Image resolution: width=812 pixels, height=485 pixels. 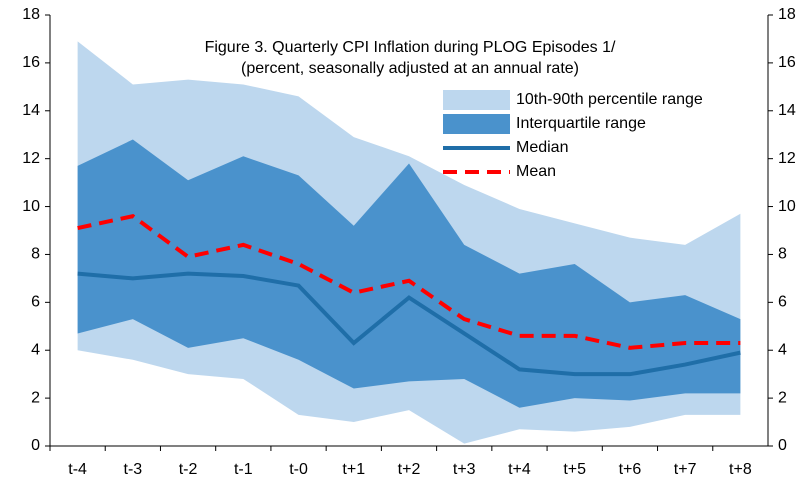 I want to click on x-tick-label: t+6, so click(x=630, y=469).